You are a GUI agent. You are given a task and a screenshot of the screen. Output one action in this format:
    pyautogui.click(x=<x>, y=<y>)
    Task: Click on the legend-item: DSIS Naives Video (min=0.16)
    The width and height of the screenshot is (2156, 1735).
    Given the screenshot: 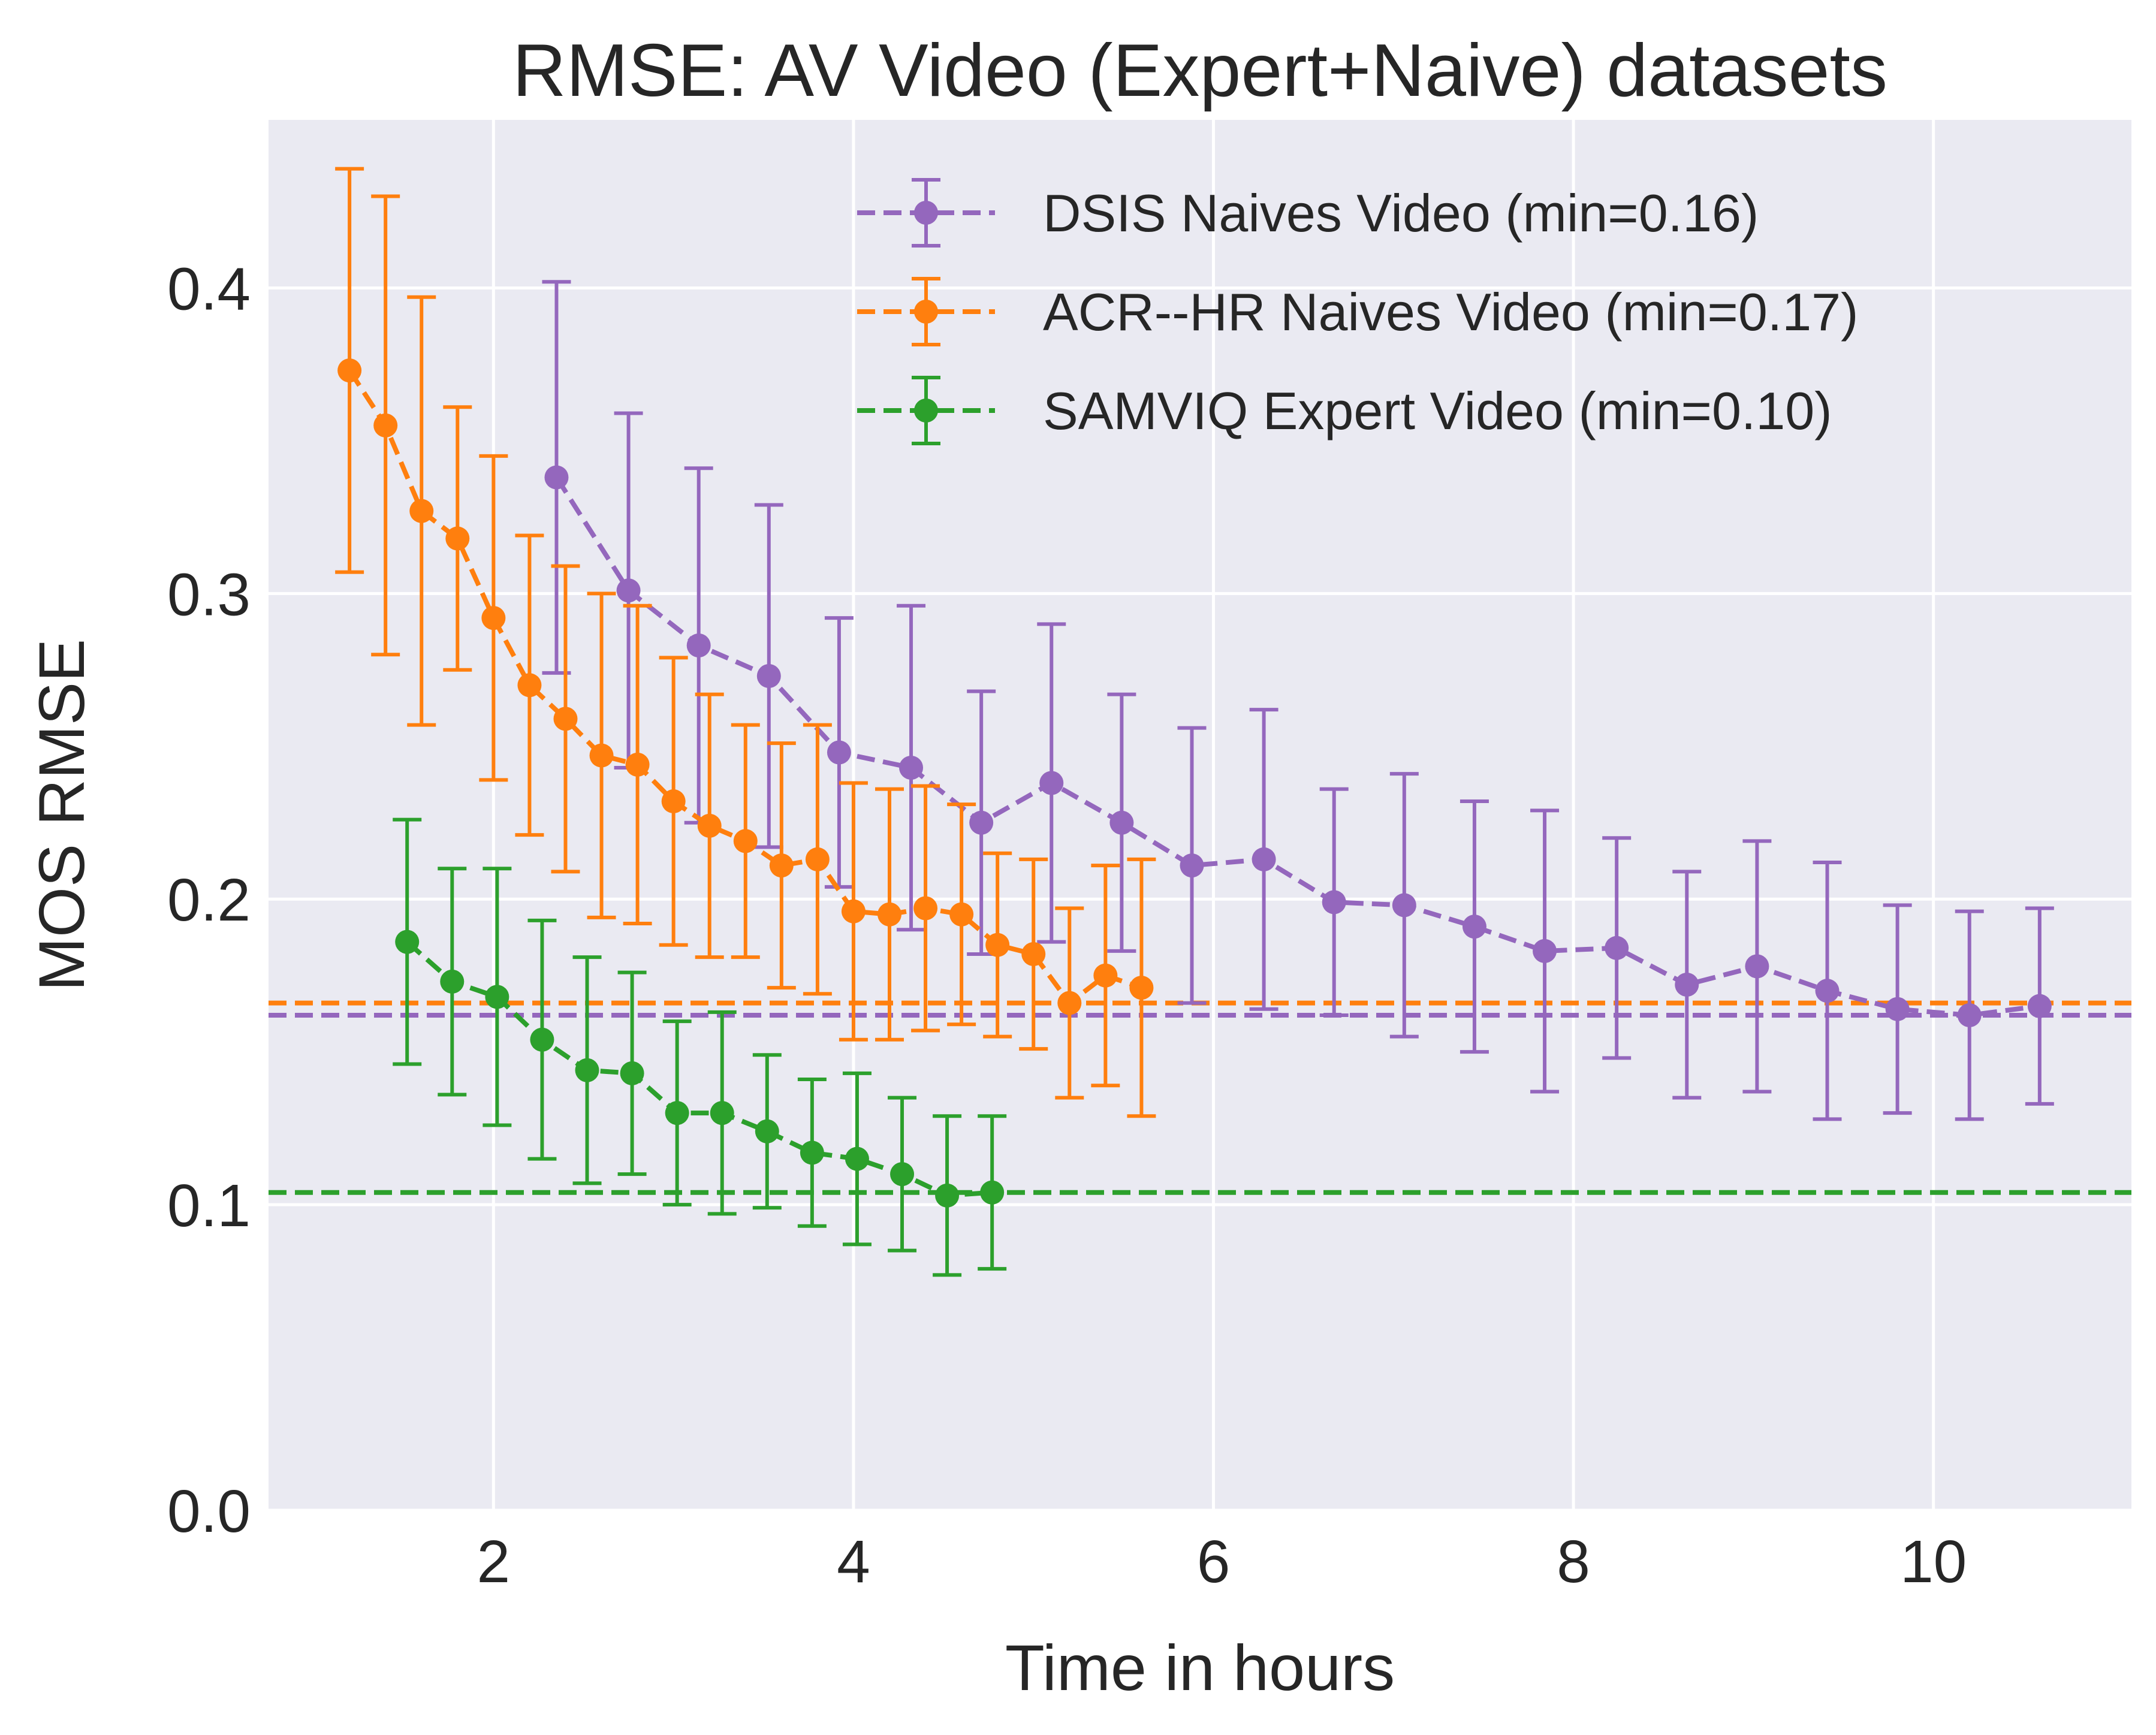 What is the action you would take?
    pyautogui.click(x=1308, y=213)
    